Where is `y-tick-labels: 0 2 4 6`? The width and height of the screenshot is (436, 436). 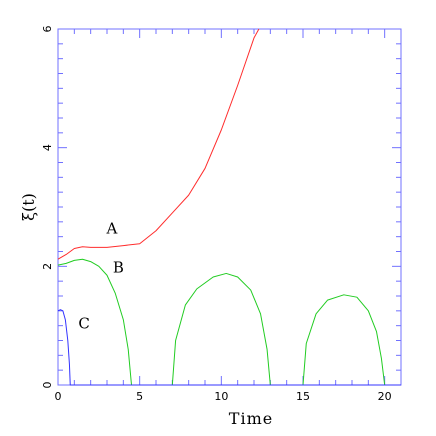 y-tick-labels: 0 2 4 6 is located at coordinates (47, 207).